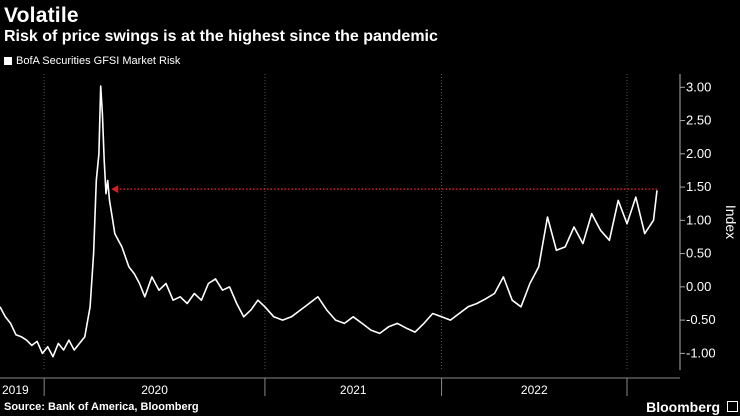 The width and height of the screenshot is (740, 416). What do you see at coordinates (732, 406) in the screenshot?
I see `expand-icon` at bounding box center [732, 406].